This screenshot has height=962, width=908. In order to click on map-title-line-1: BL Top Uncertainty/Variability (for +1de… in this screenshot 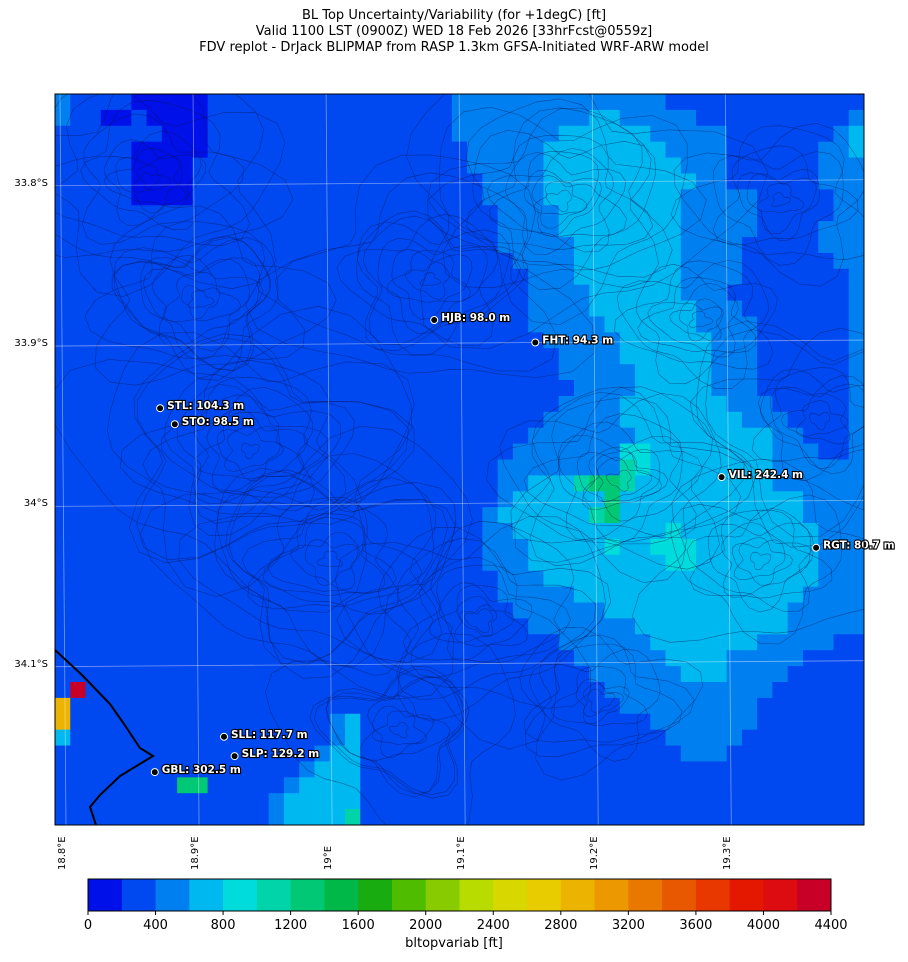, I will do `click(454, 15)`.